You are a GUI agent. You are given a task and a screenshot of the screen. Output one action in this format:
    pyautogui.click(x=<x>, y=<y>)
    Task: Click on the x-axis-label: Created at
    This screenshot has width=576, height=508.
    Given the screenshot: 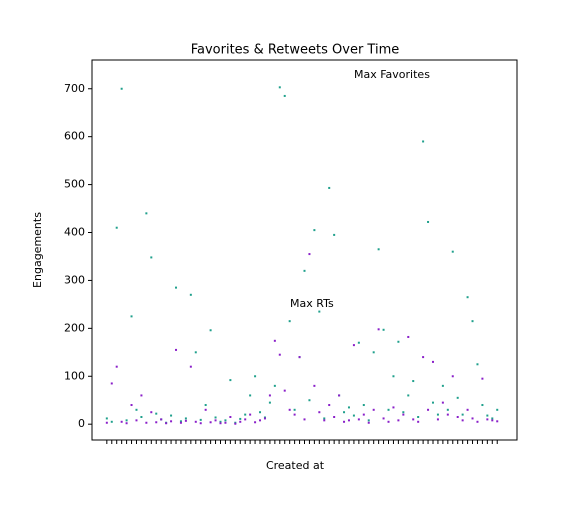 What is the action you would take?
    pyautogui.click(x=295, y=465)
    